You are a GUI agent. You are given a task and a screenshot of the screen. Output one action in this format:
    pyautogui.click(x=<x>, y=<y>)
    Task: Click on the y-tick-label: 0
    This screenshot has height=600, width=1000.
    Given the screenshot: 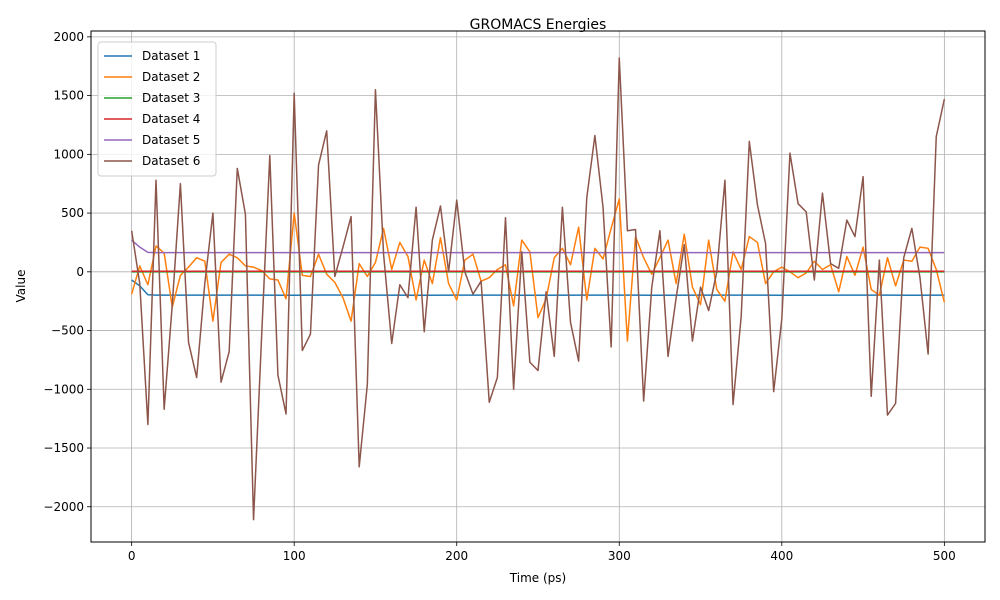 What is the action you would take?
    pyautogui.click(x=80, y=272)
    